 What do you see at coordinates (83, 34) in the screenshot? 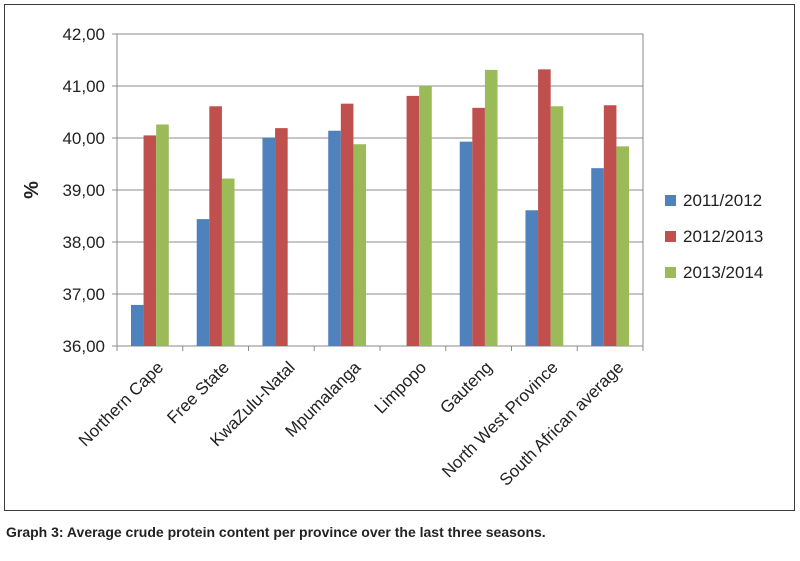
I see `y-tick-label: 42,00` at bounding box center [83, 34].